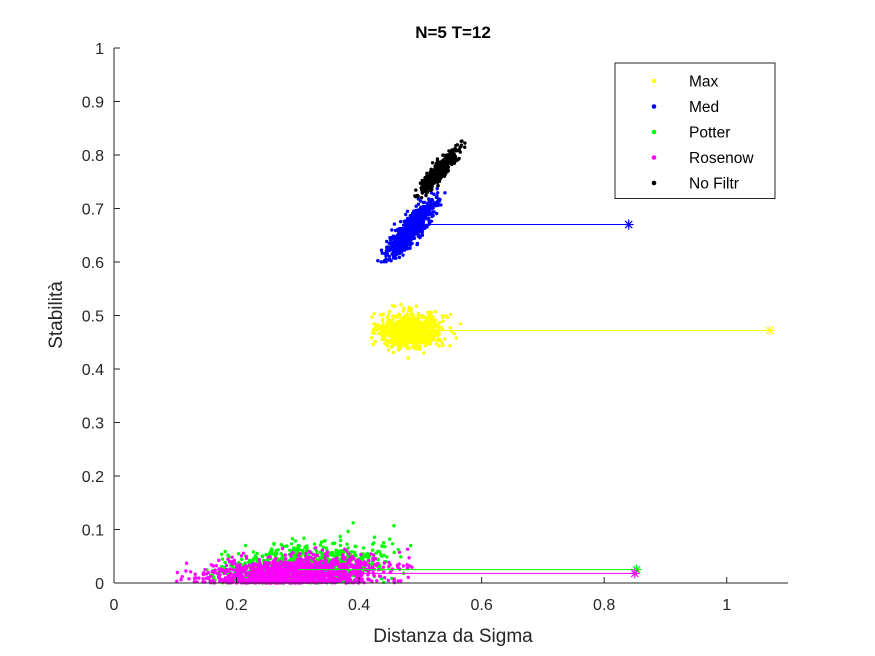  I want to click on x-tick-label: 0.2, so click(236, 605).